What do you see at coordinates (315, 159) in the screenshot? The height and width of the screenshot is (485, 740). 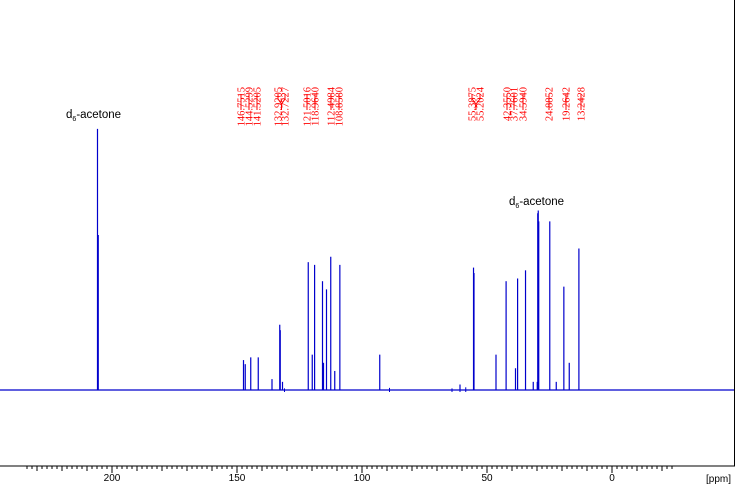 I see `annotations: d6-acetone d6-acetone` at bounding box center [315, 159].